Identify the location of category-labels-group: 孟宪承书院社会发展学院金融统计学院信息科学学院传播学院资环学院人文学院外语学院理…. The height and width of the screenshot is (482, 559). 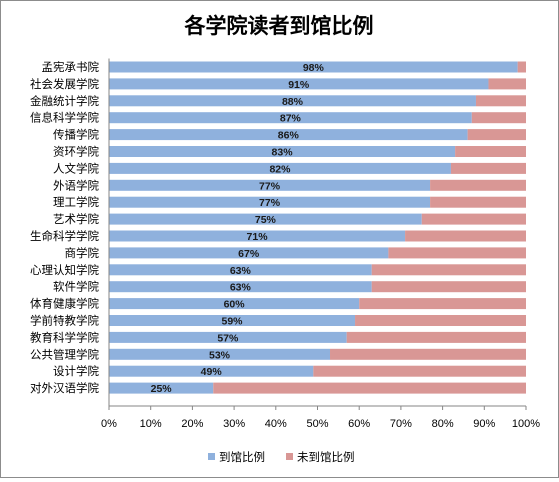
(64, 227).